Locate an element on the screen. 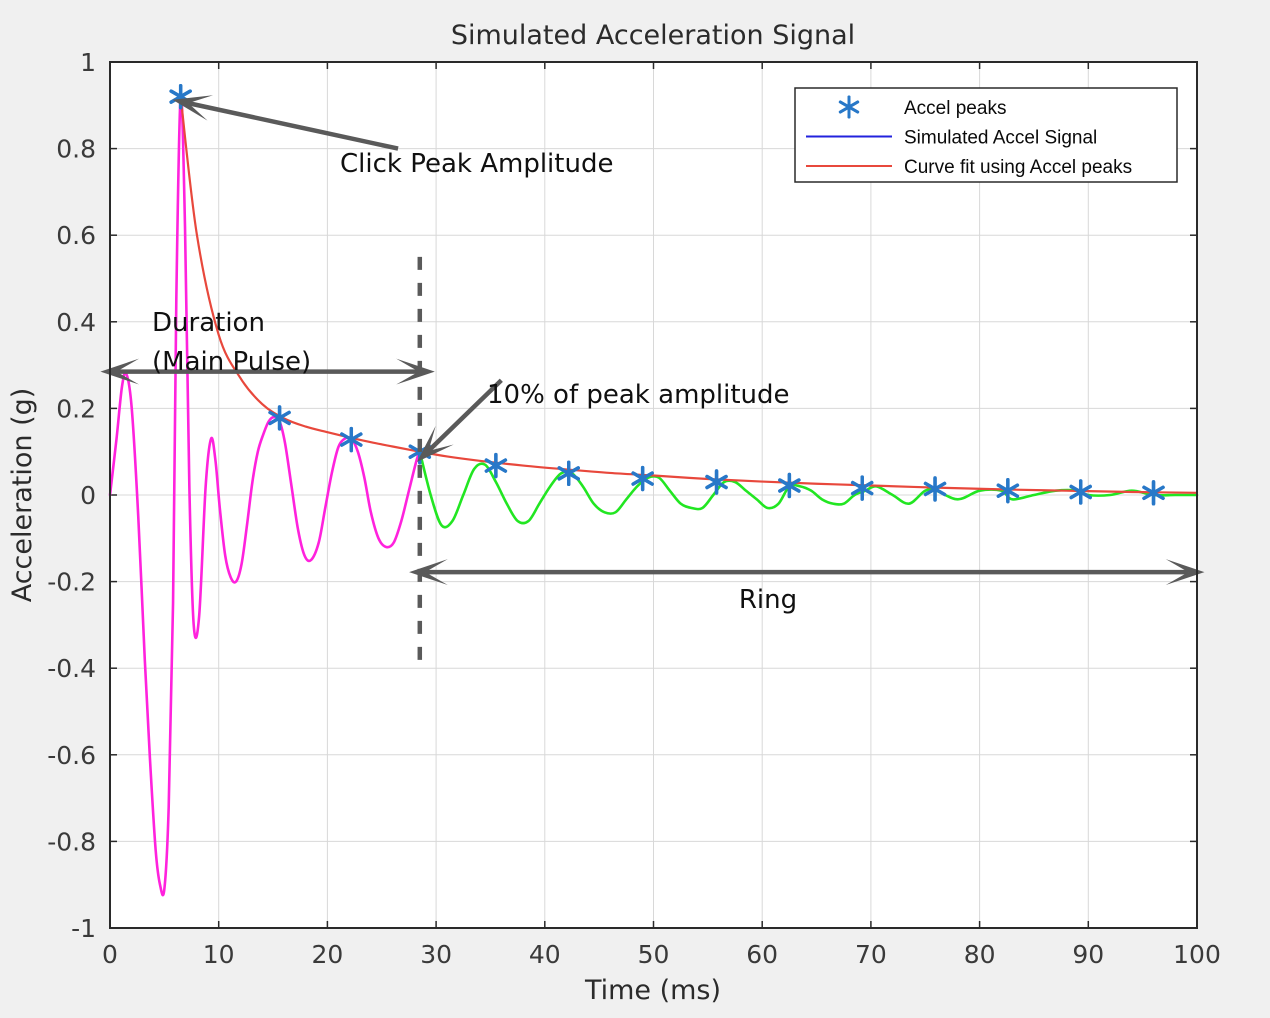 This screenshot has width=1270, height=1018. annotation-label: Ring is located at coordinates (768, 600).